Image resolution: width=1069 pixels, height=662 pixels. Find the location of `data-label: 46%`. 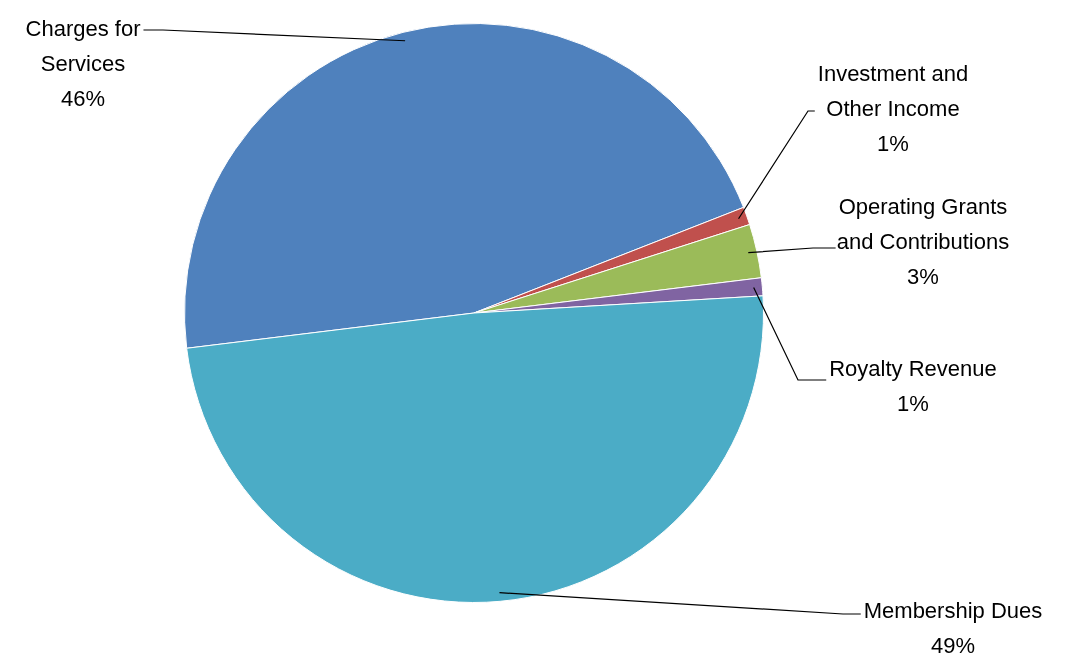

data-label: 46% is located at coordinates (83, 99).